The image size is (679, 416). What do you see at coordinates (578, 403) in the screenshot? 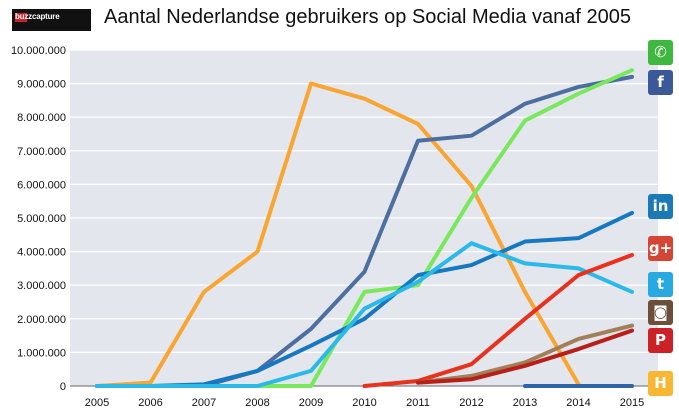
I see `x-tick-label: 2014` at bounding box center [578, 403].